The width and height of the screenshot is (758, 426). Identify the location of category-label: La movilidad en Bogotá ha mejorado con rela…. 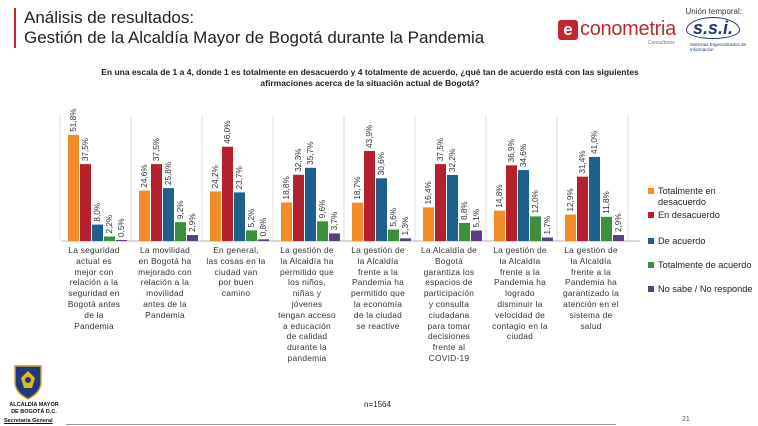
(165, 283).